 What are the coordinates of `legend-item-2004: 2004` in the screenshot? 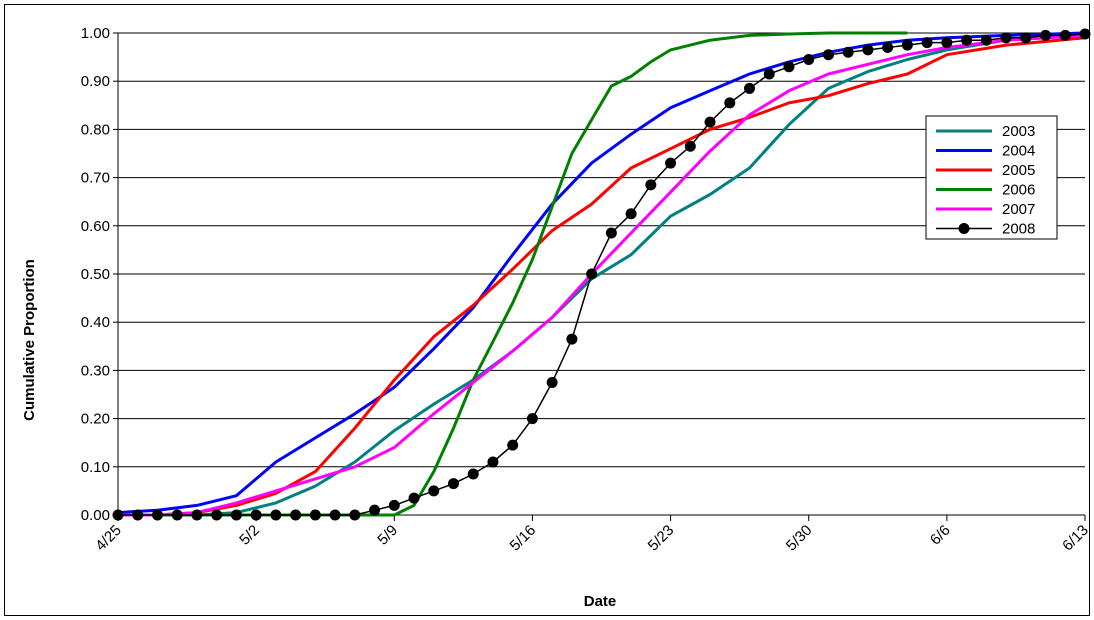 It's located at (985, 151).